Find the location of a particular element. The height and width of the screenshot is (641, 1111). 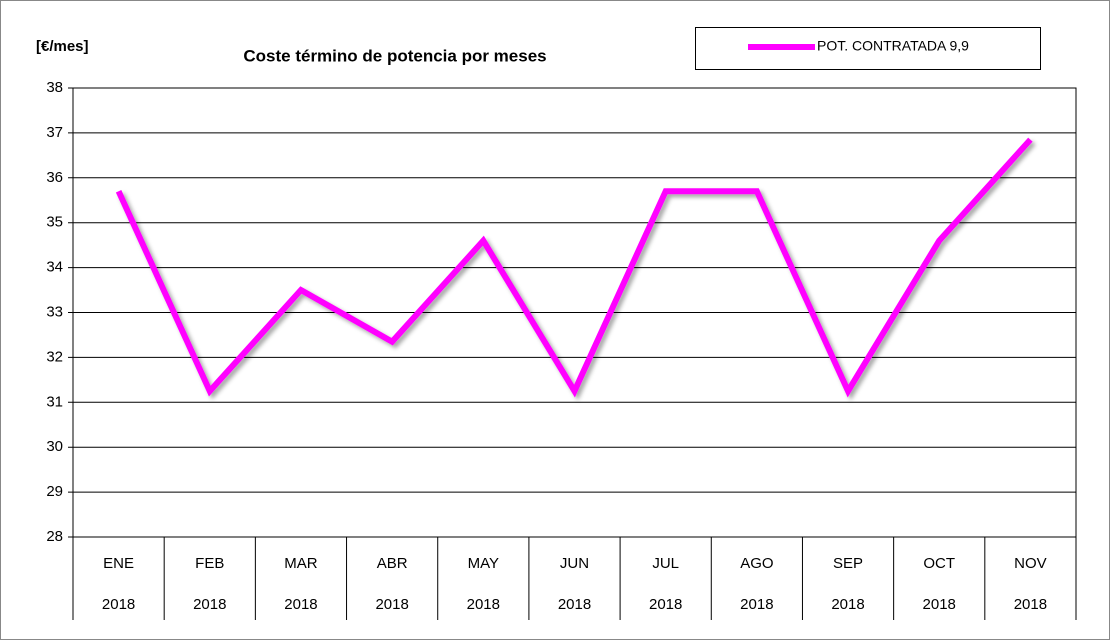

y-tick-label: 37 is located at coordinates (54, 132).